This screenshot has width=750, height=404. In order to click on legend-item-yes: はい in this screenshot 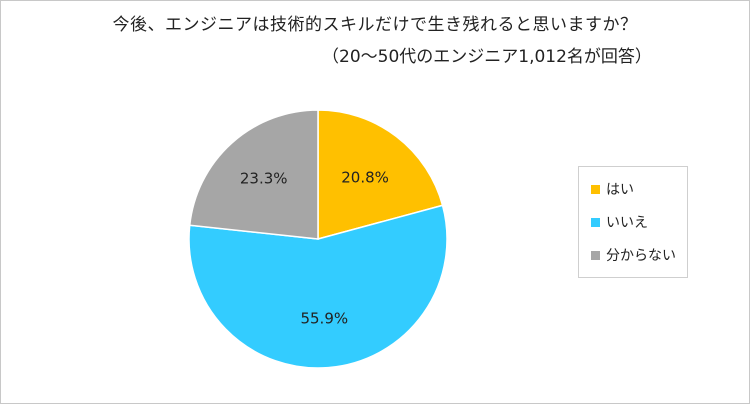, I will do `click(612, 189)`.